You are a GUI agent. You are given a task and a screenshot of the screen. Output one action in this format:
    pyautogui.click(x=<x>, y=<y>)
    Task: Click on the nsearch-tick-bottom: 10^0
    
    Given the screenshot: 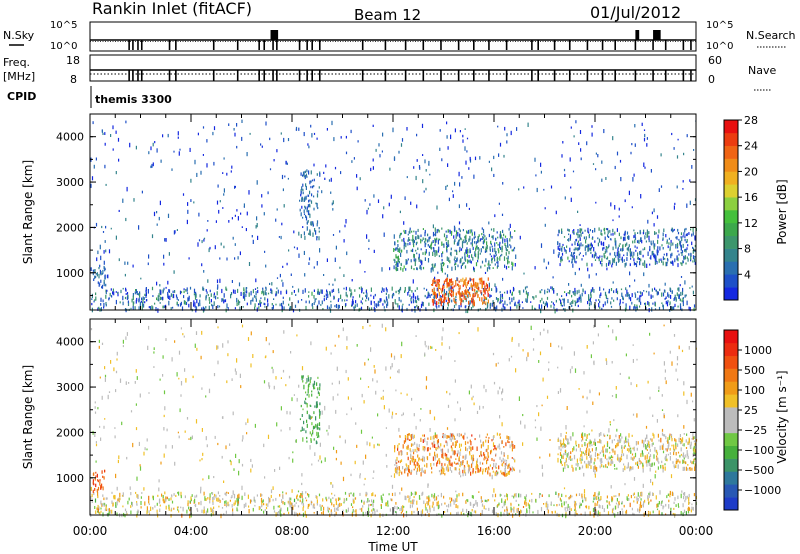 What is the action you would take?
    pyautogui.click(x=719, y=46)
    